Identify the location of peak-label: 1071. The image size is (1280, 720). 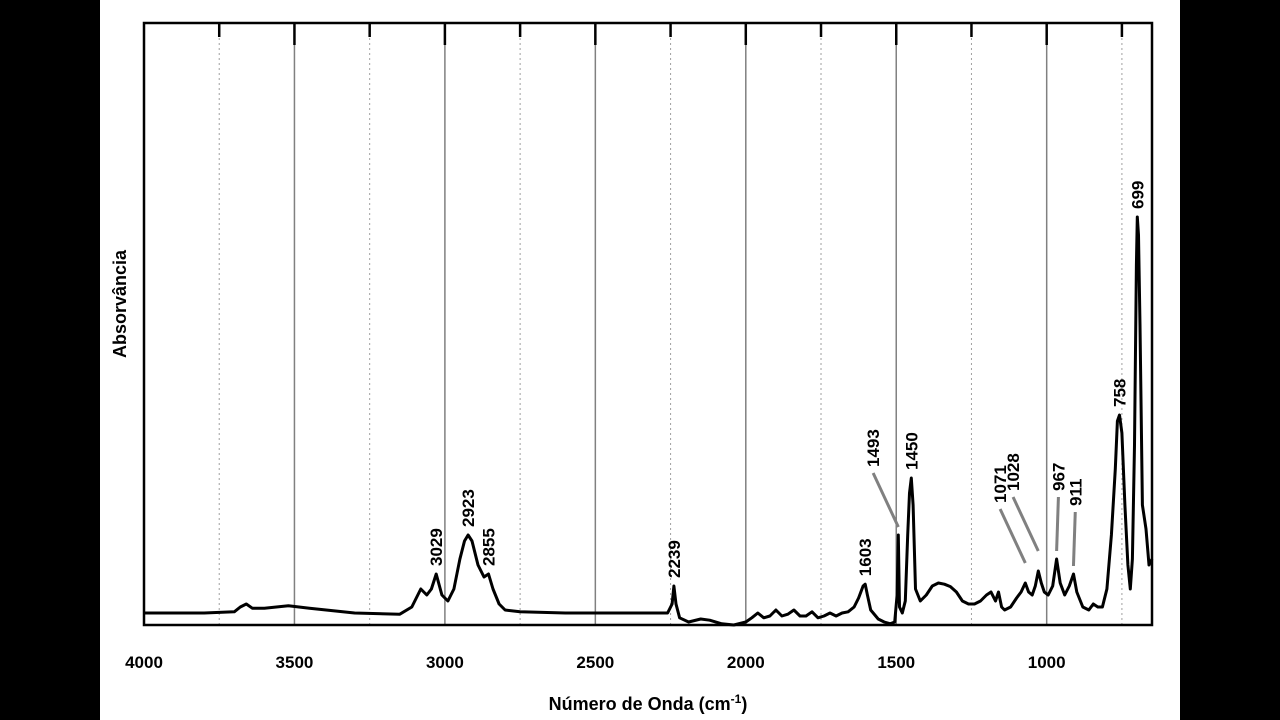
(1000, 484).